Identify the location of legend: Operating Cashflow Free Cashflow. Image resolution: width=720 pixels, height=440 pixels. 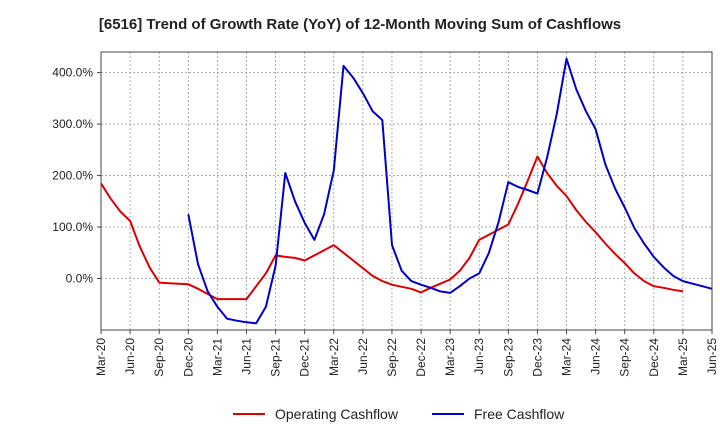
(399, 414).